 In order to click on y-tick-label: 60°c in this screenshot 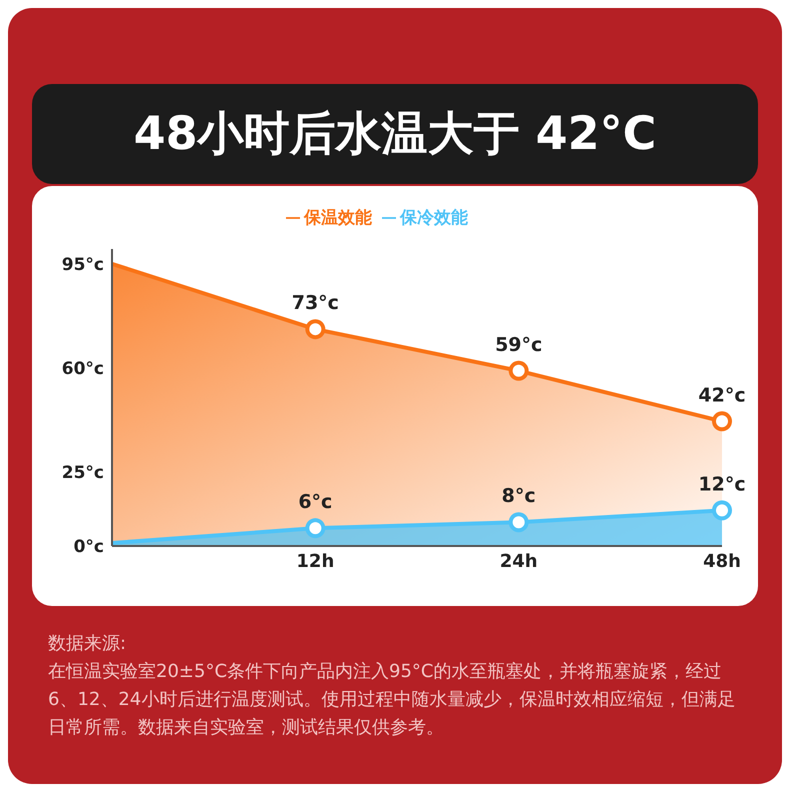, I will do `click(83, 368)`.